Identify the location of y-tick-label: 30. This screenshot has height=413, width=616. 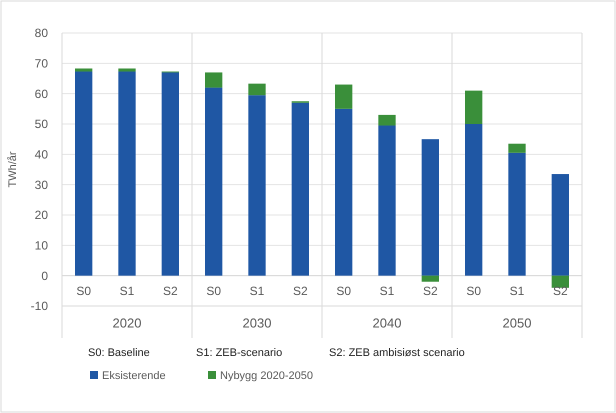
(41, 185).